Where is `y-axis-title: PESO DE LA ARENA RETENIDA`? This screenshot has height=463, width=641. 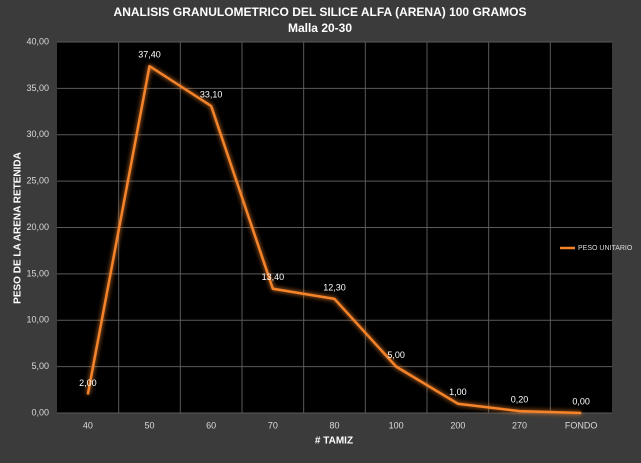
y-axis-title: PESO DE LA ARENA RETENIDA is located at coordinates (18, 228).